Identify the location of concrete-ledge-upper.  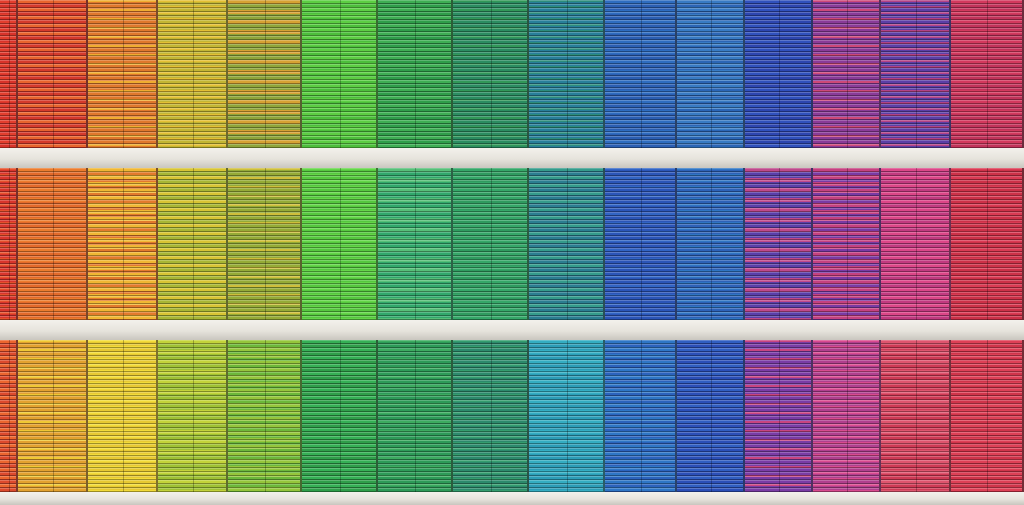
(512, 158).